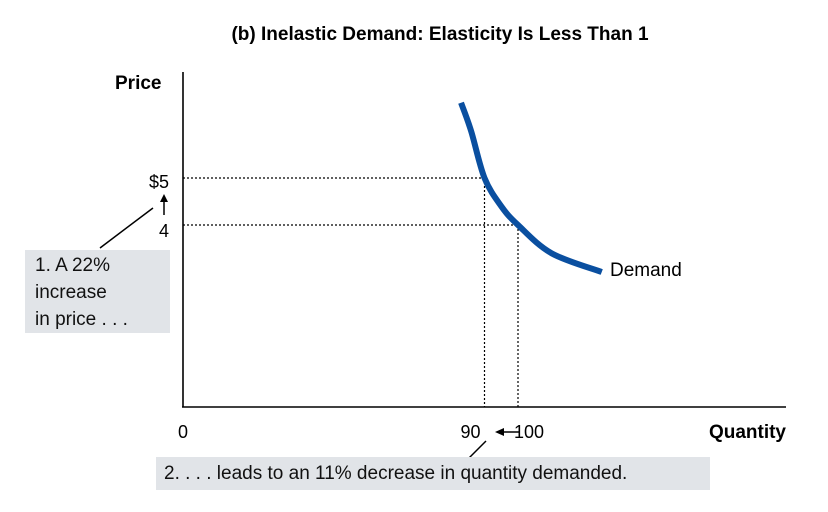 This screenshot has height=512, width=828. I want to click on demand-series-label: Demand, so click(646, 270).